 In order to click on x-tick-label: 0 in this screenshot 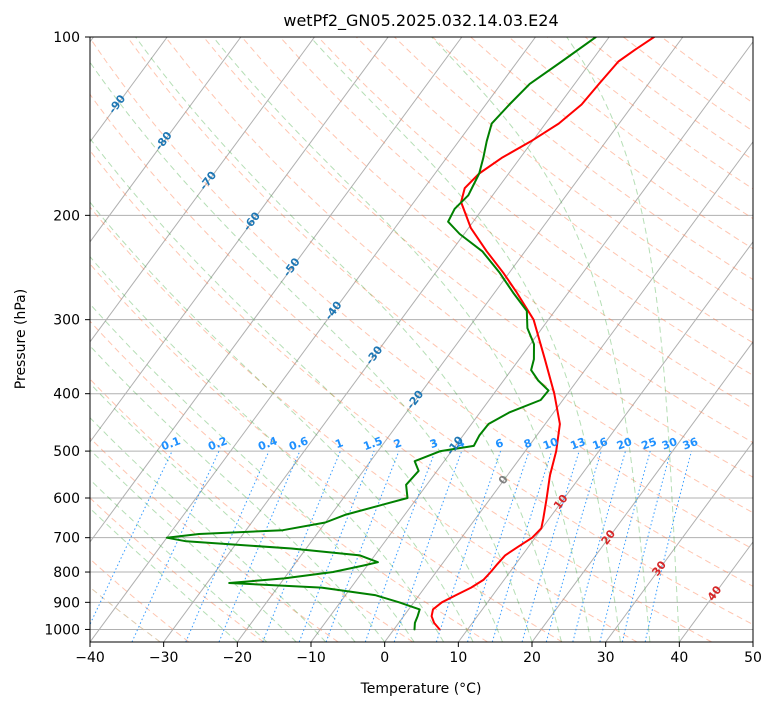, I will do `click(384, 658)`.